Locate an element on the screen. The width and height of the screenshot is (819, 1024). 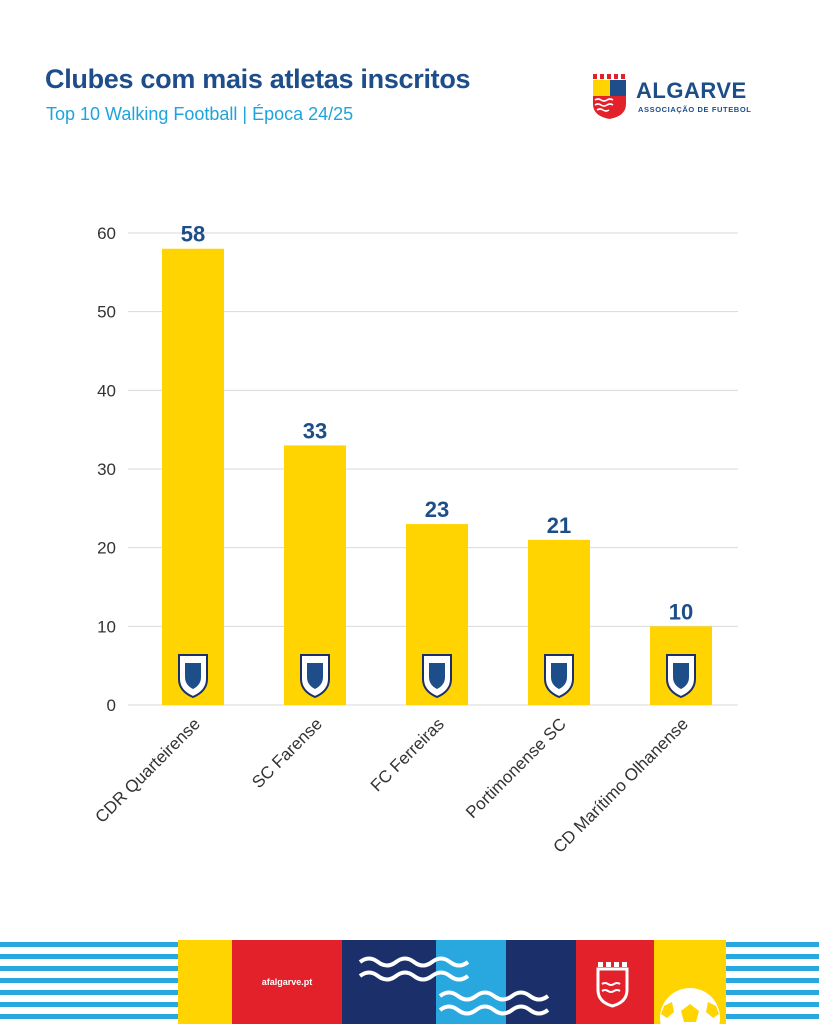
y-tick-label: 60 is located at coordinates (106, 233).